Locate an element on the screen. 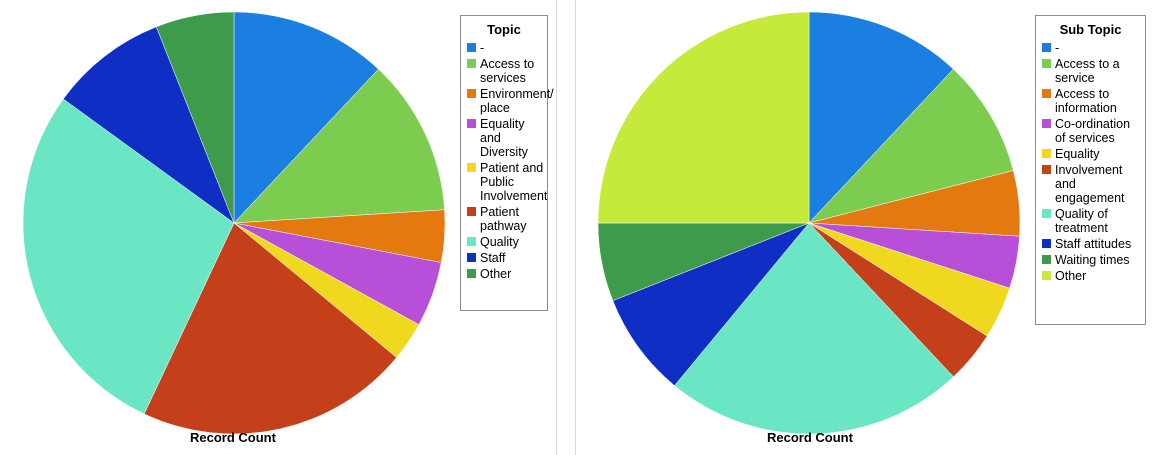  subtopic-legend-item-waiting-times: Waiting times is located at coordinates (1090, 260).